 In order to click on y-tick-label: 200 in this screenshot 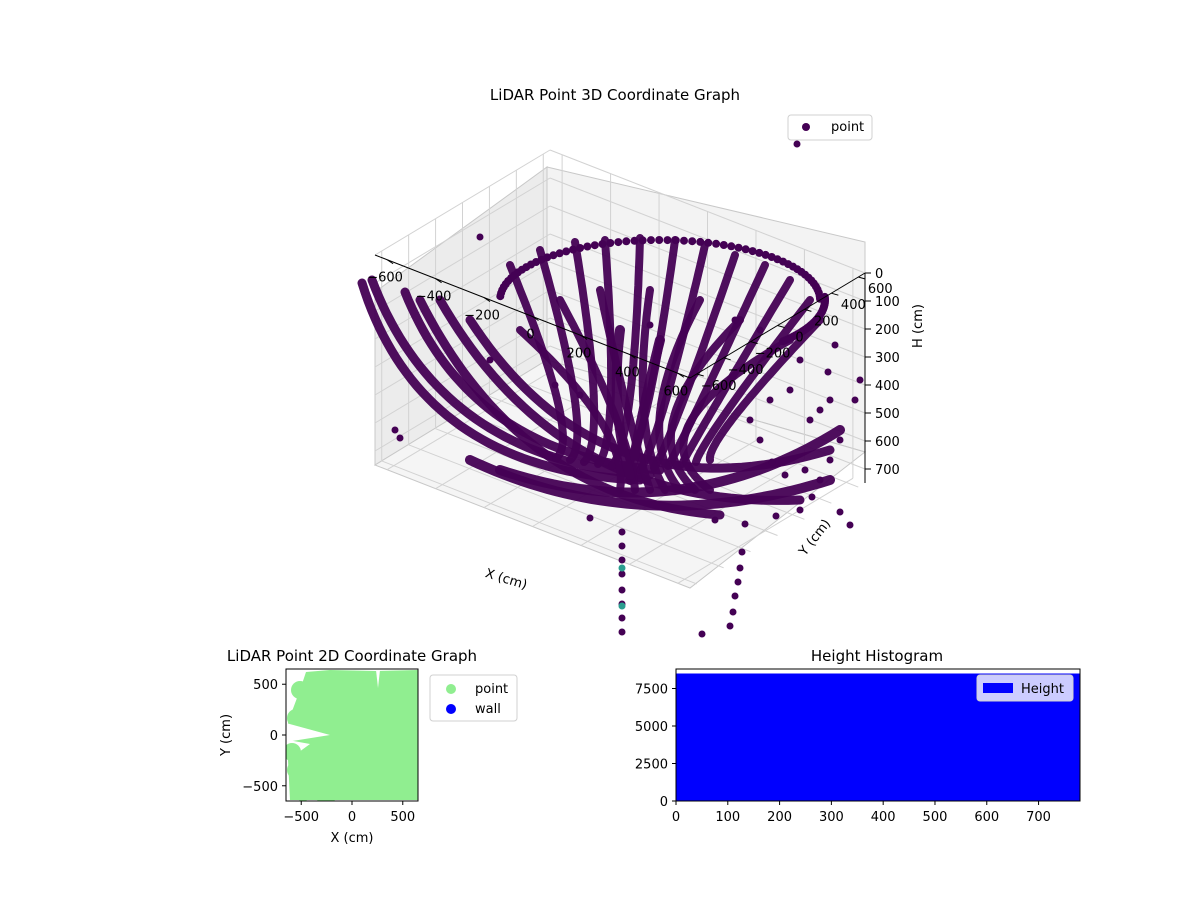, I will do `click(826, 321)`.